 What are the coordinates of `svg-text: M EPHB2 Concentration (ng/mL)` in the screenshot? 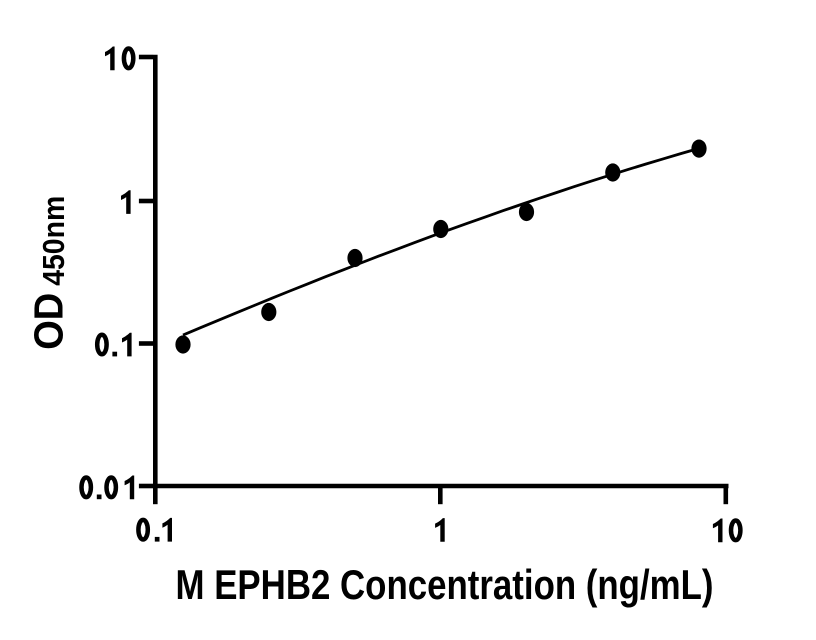 It's located at (445, 584).